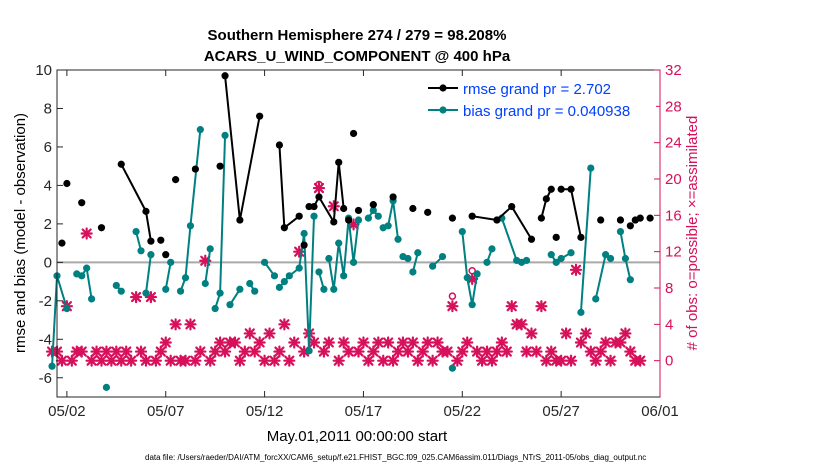  I want to click on y-right-tick-label: 32, so click(673, 70).